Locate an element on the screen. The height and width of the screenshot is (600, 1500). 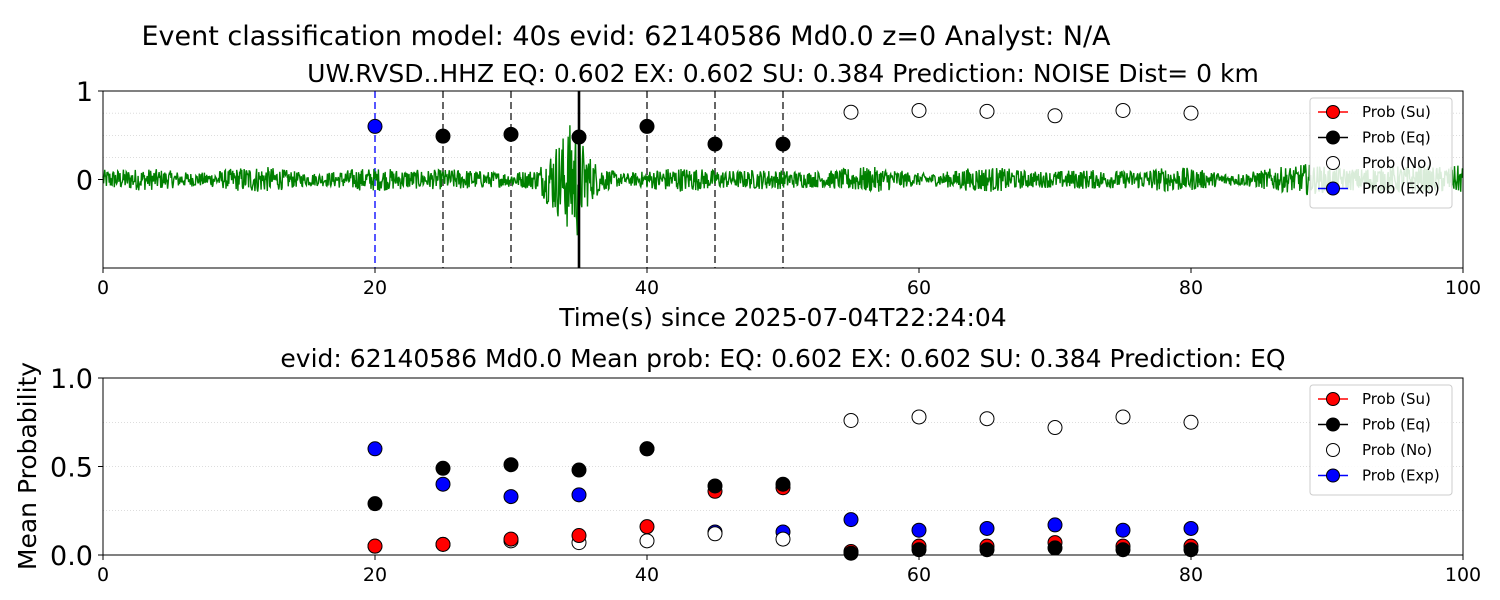
x-tick-label: 20 is located at coordinates (375, 575).